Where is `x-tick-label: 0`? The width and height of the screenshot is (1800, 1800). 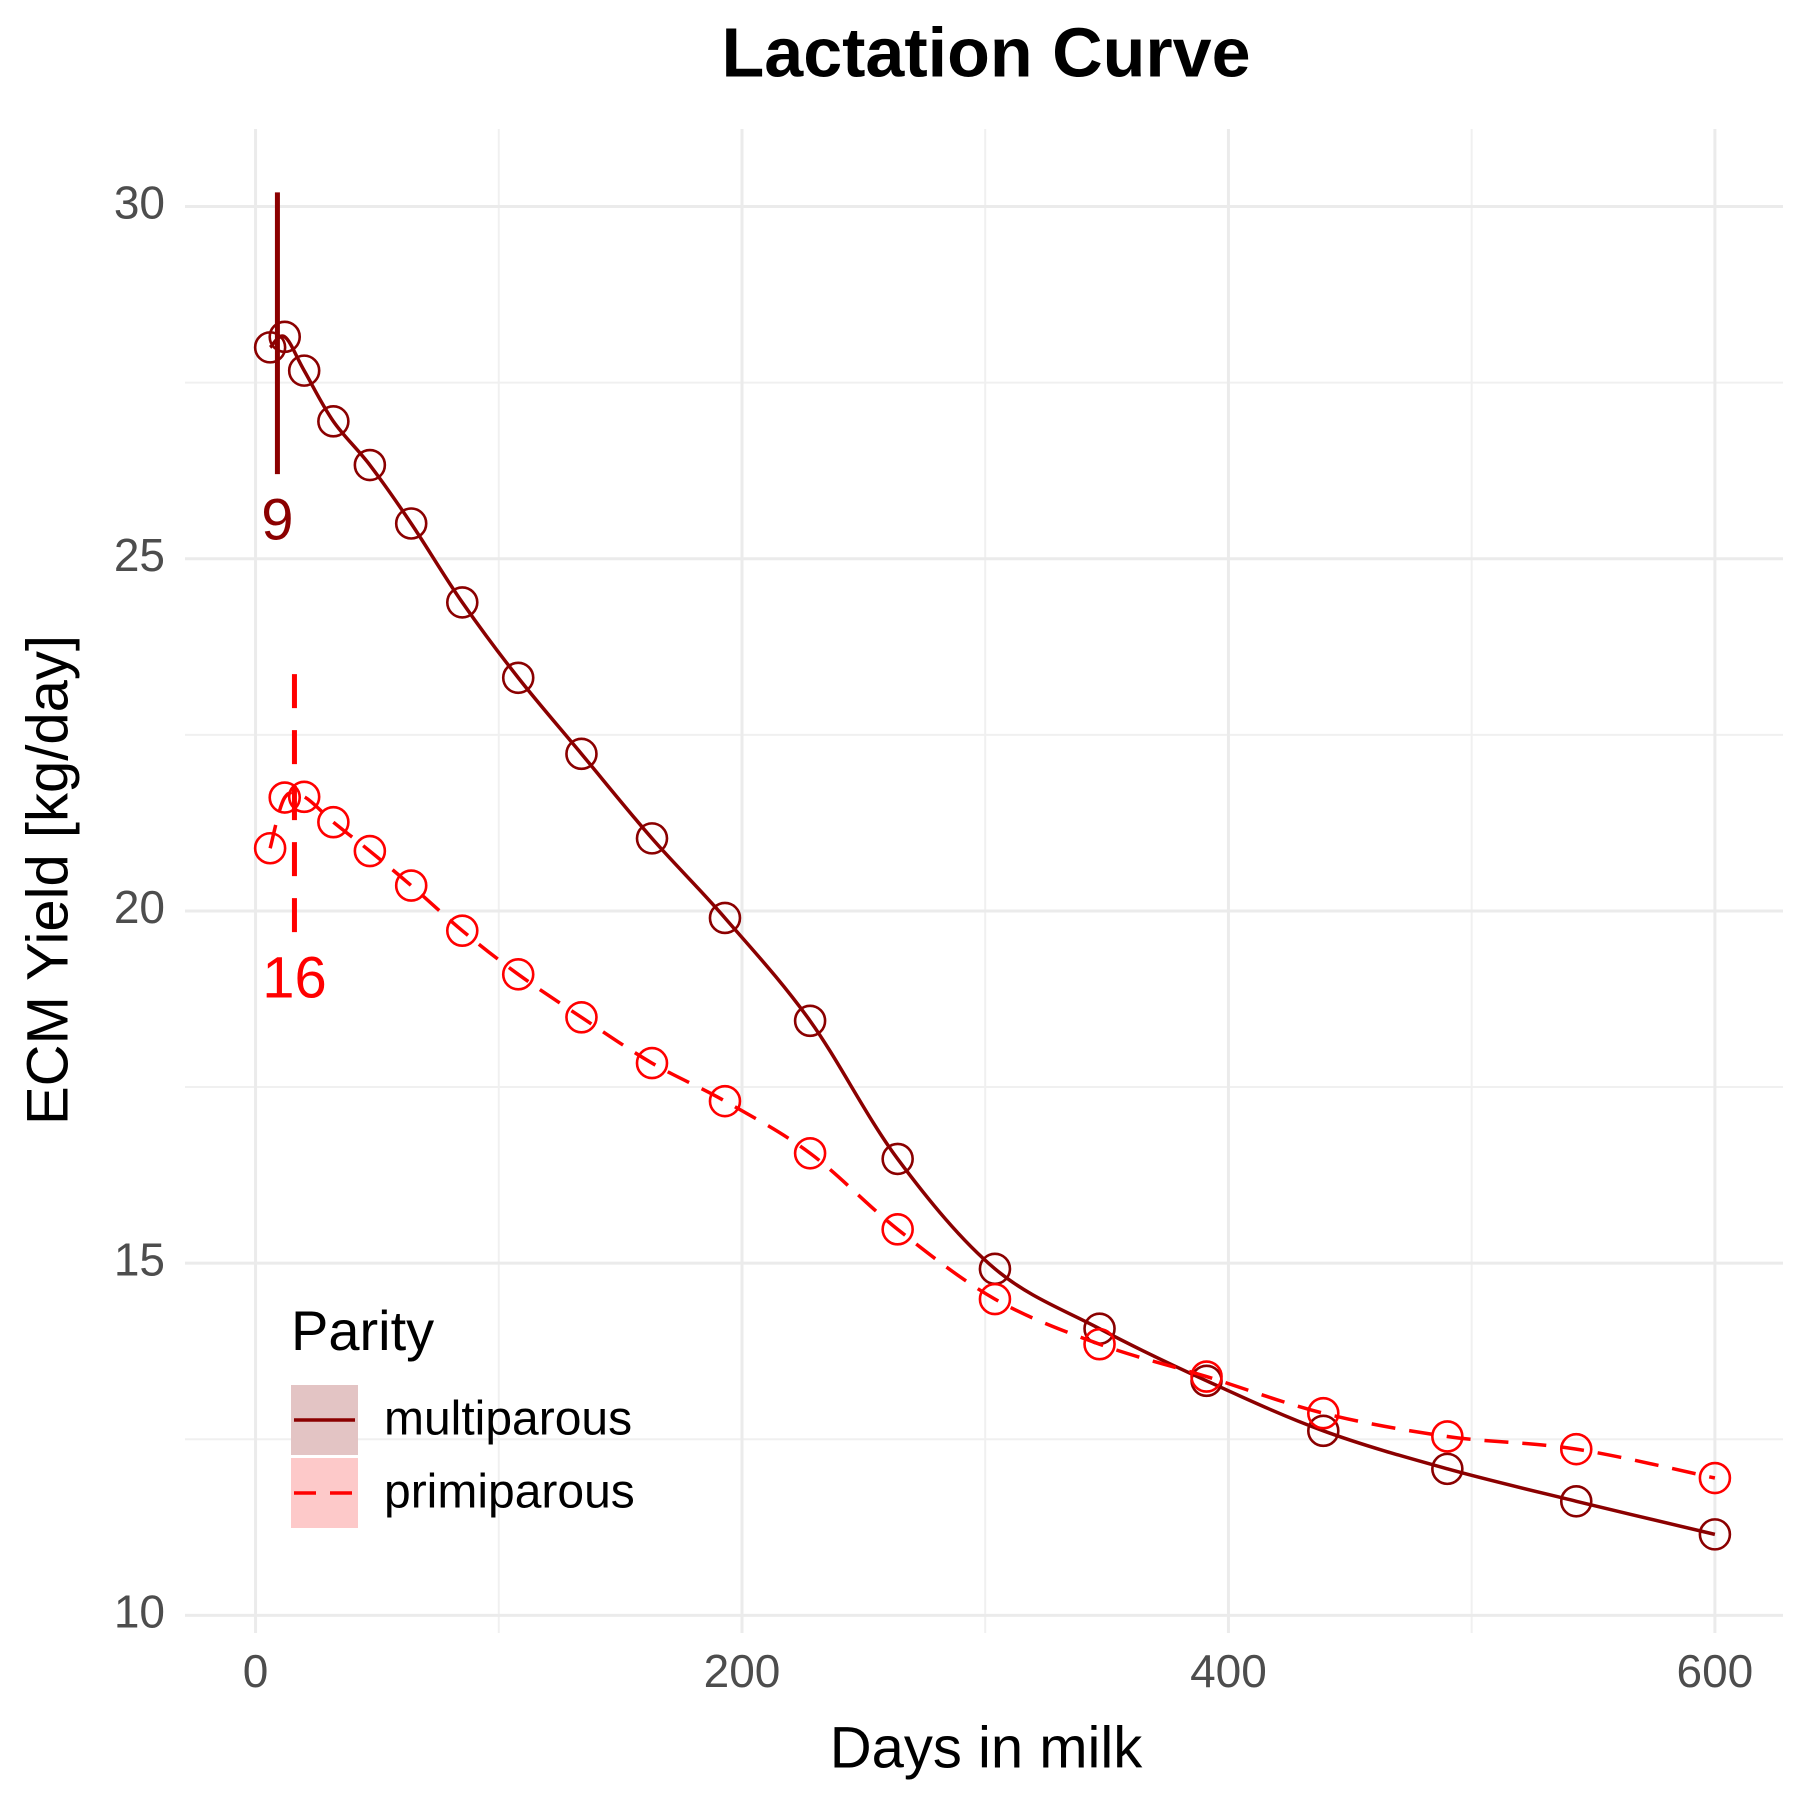 x-tick-label: 0 is located at coordinates (256, 1671).